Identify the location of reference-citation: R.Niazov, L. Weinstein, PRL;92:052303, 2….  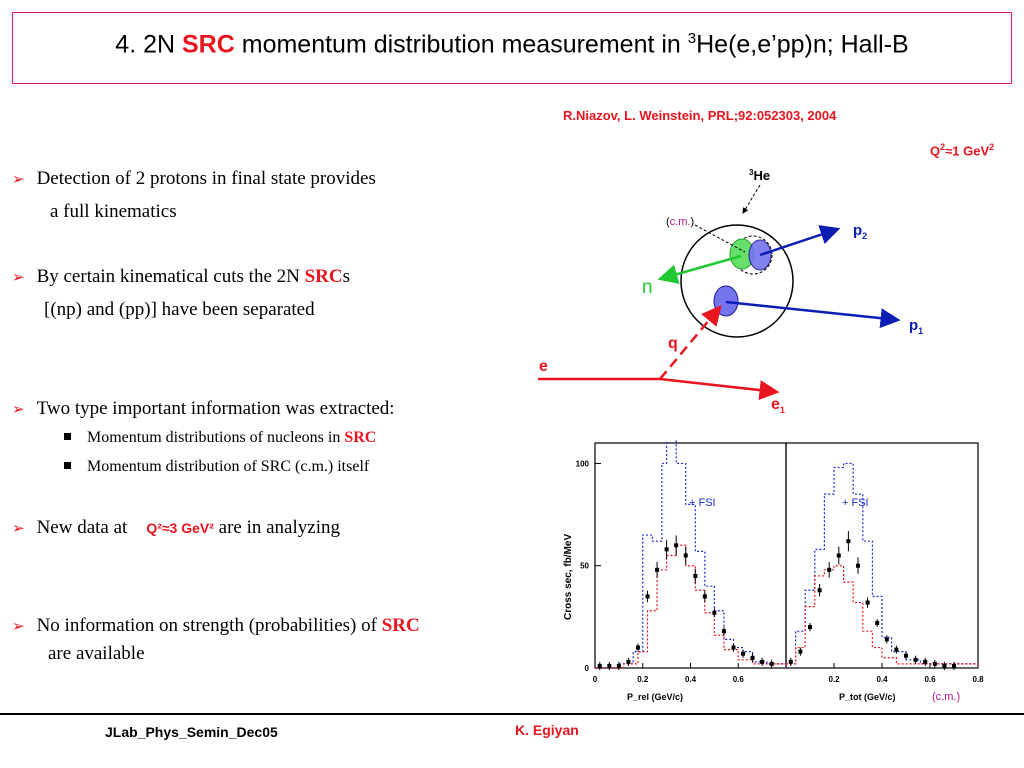
(700, 115).